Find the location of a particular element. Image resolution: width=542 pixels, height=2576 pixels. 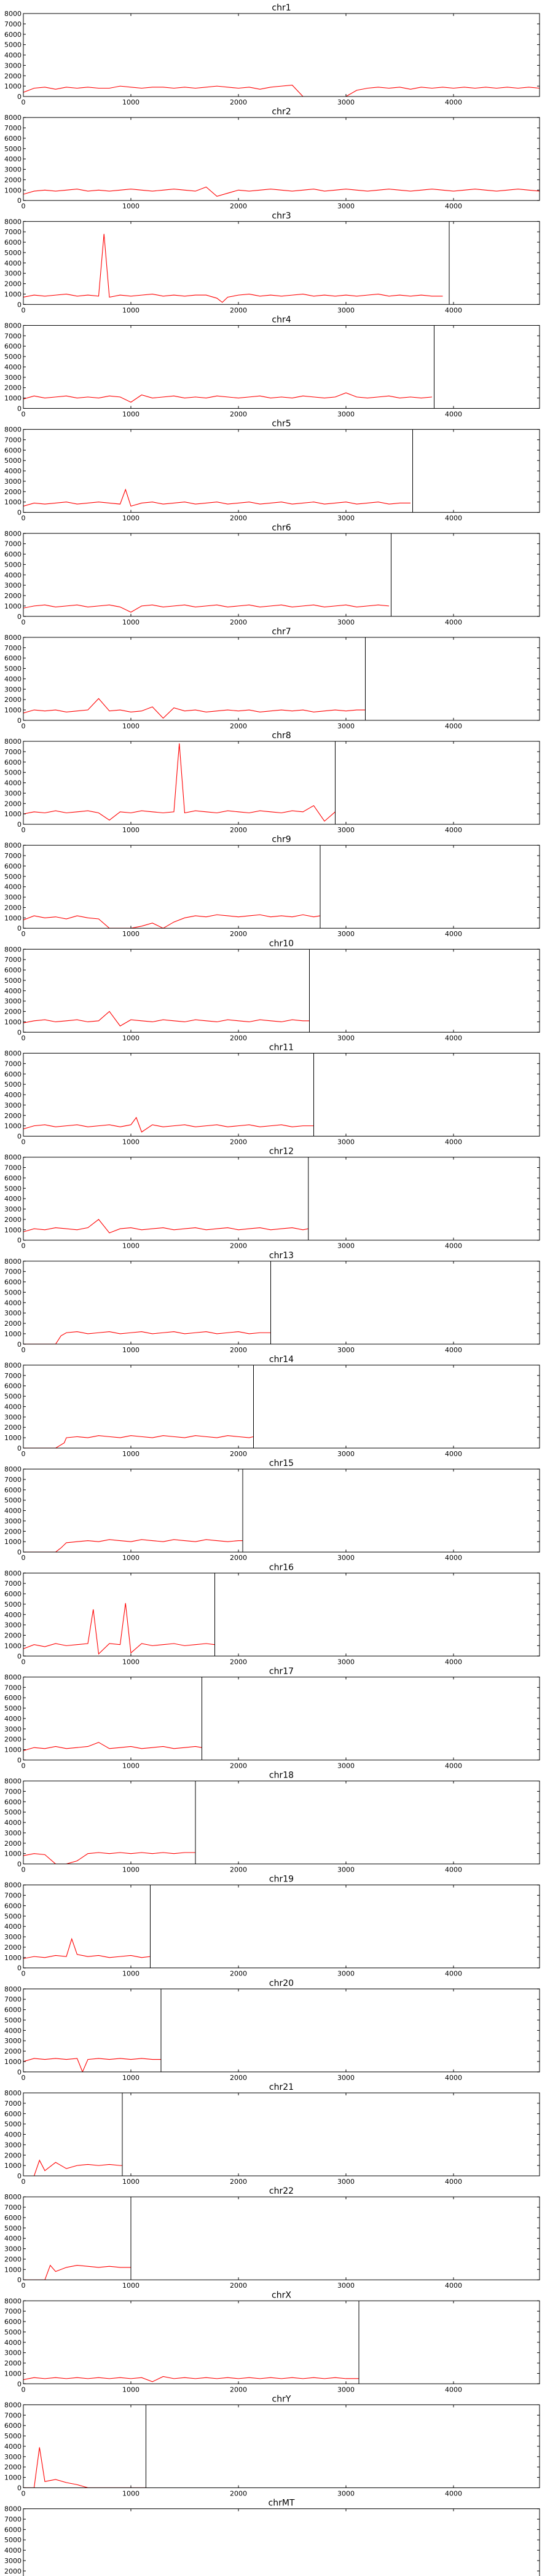

panel-title: chr7 is located at coordinates (281, 632).